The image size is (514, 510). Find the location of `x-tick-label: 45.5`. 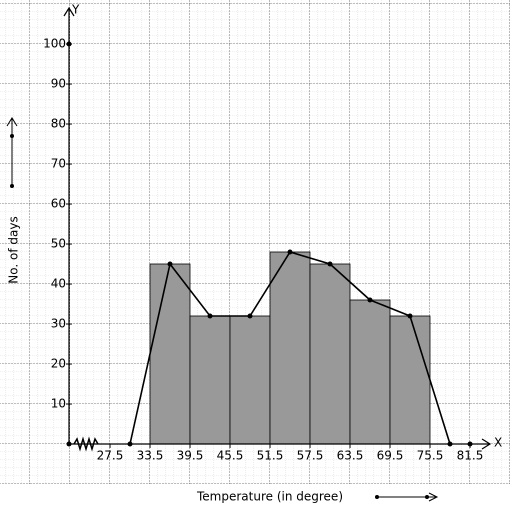

x-tick-label: 45.5 is located at coordinates (230, 456).